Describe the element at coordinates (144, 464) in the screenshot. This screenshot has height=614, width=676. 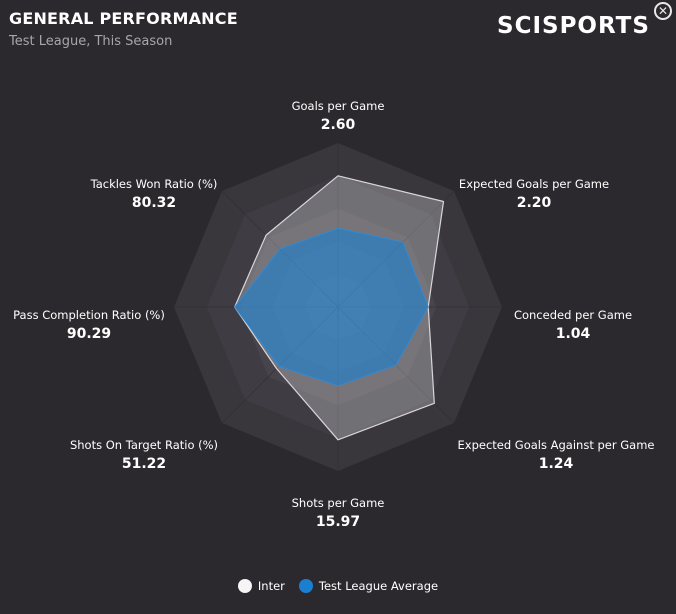
I see `axis-value: 51.22` at that location.